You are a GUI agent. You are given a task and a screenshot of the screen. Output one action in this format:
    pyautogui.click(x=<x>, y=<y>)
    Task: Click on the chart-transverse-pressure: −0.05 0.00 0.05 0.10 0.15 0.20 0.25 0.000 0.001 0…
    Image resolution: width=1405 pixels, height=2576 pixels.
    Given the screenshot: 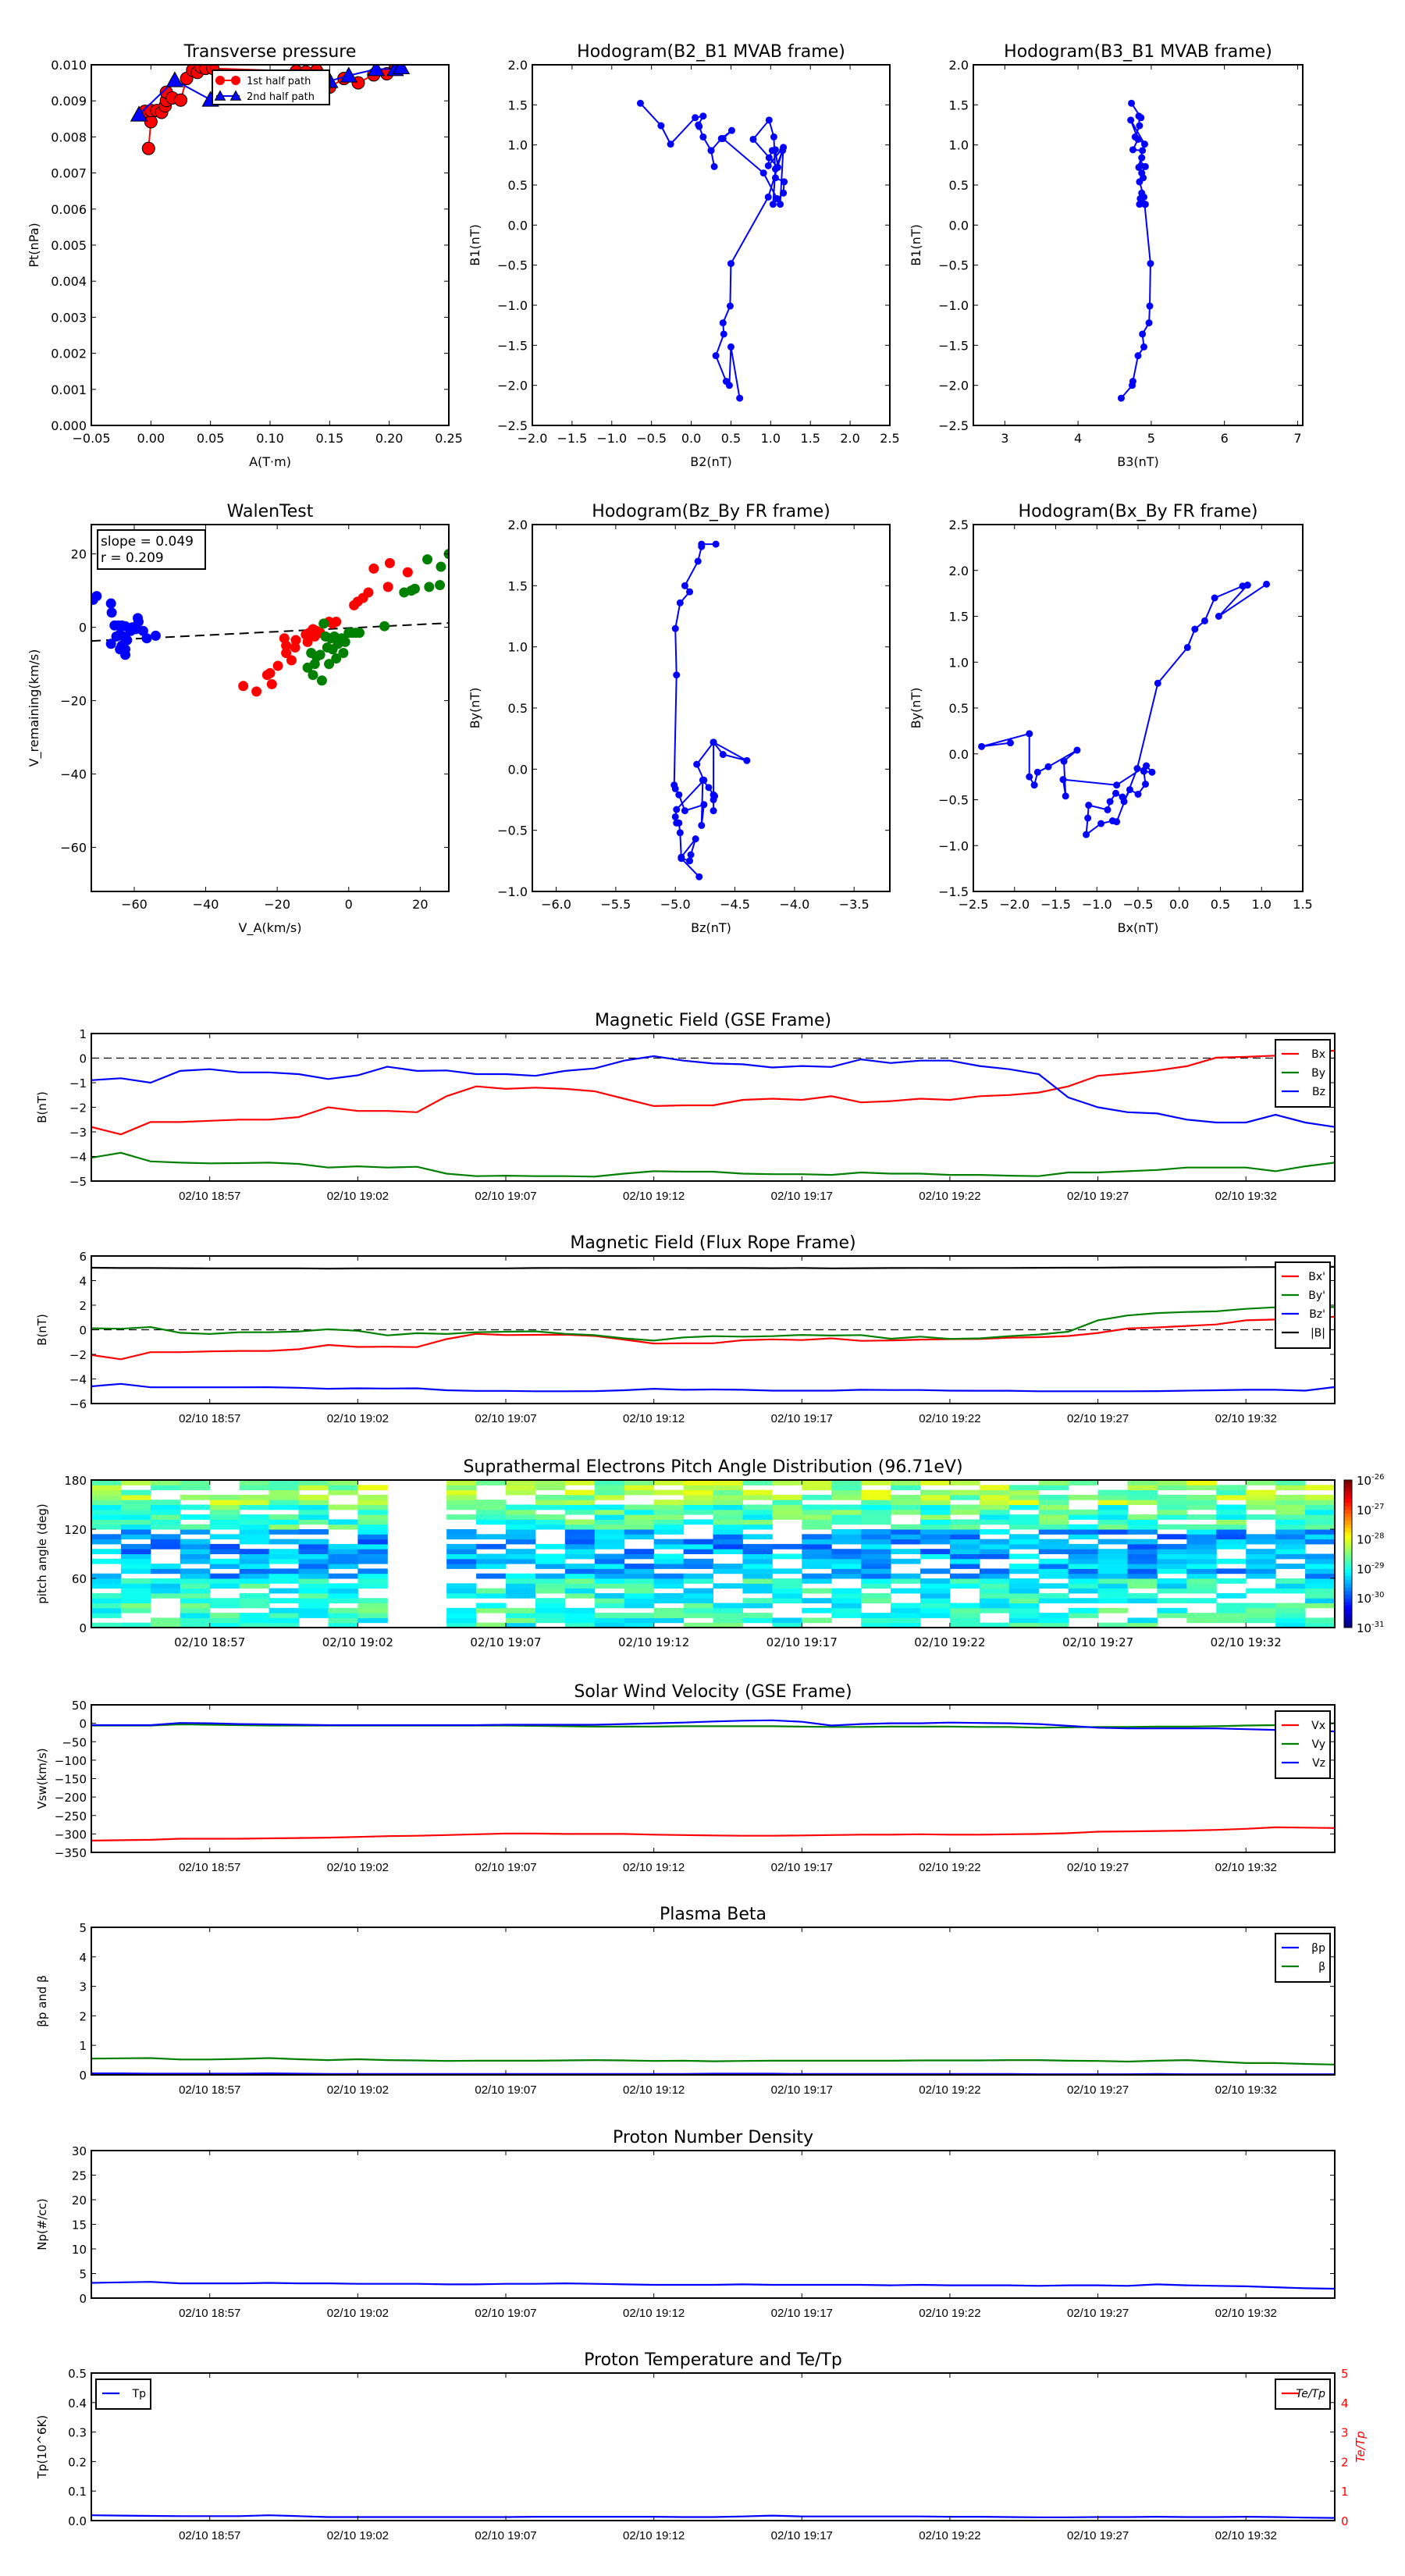 What is the action you would take?
    pyautogui.click(x=245, y=255)
    